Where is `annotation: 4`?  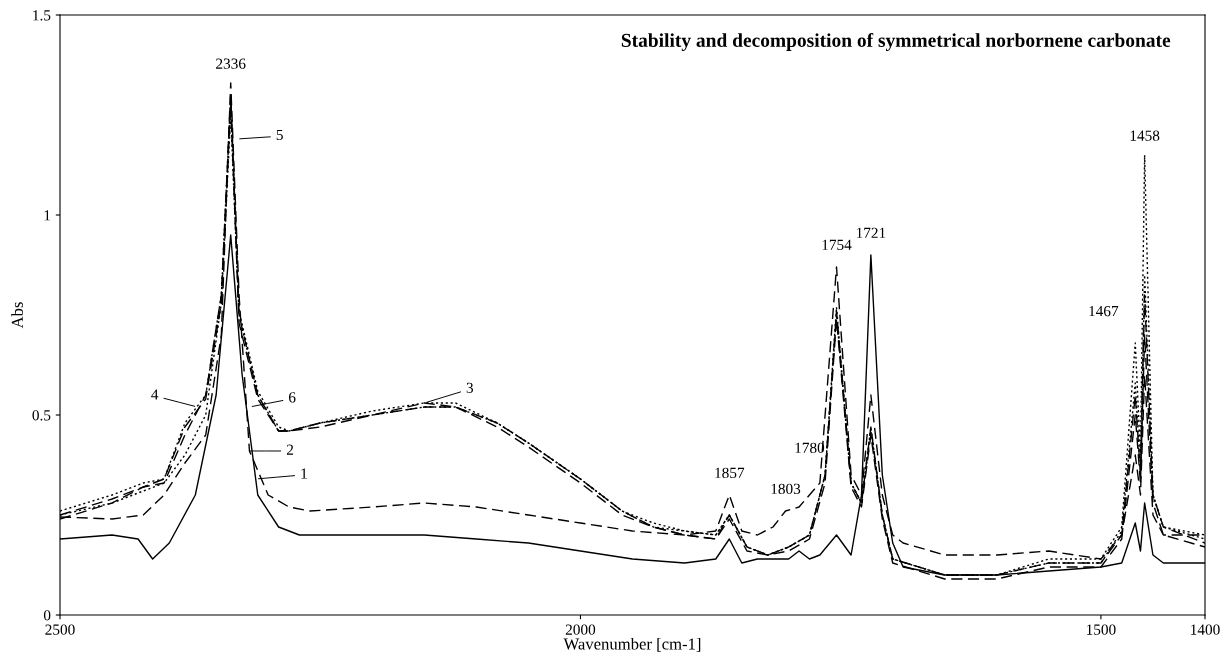 annotation: 4 is located at coordinates (155, 394).